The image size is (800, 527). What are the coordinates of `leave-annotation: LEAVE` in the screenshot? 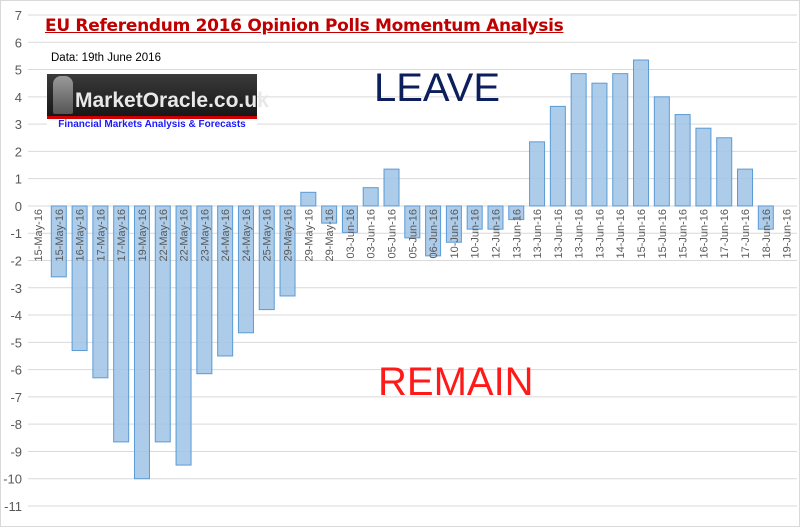 It's located at (437, 88).